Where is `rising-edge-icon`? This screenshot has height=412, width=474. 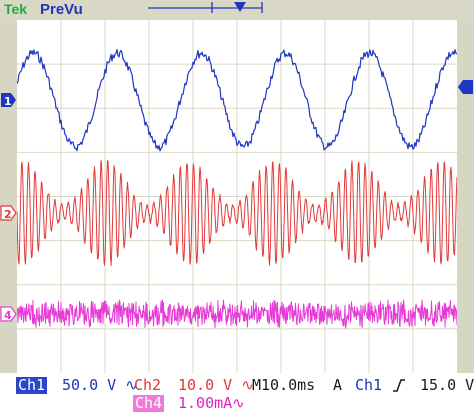 rising-edge-icon is located at coordinates (399, 385).